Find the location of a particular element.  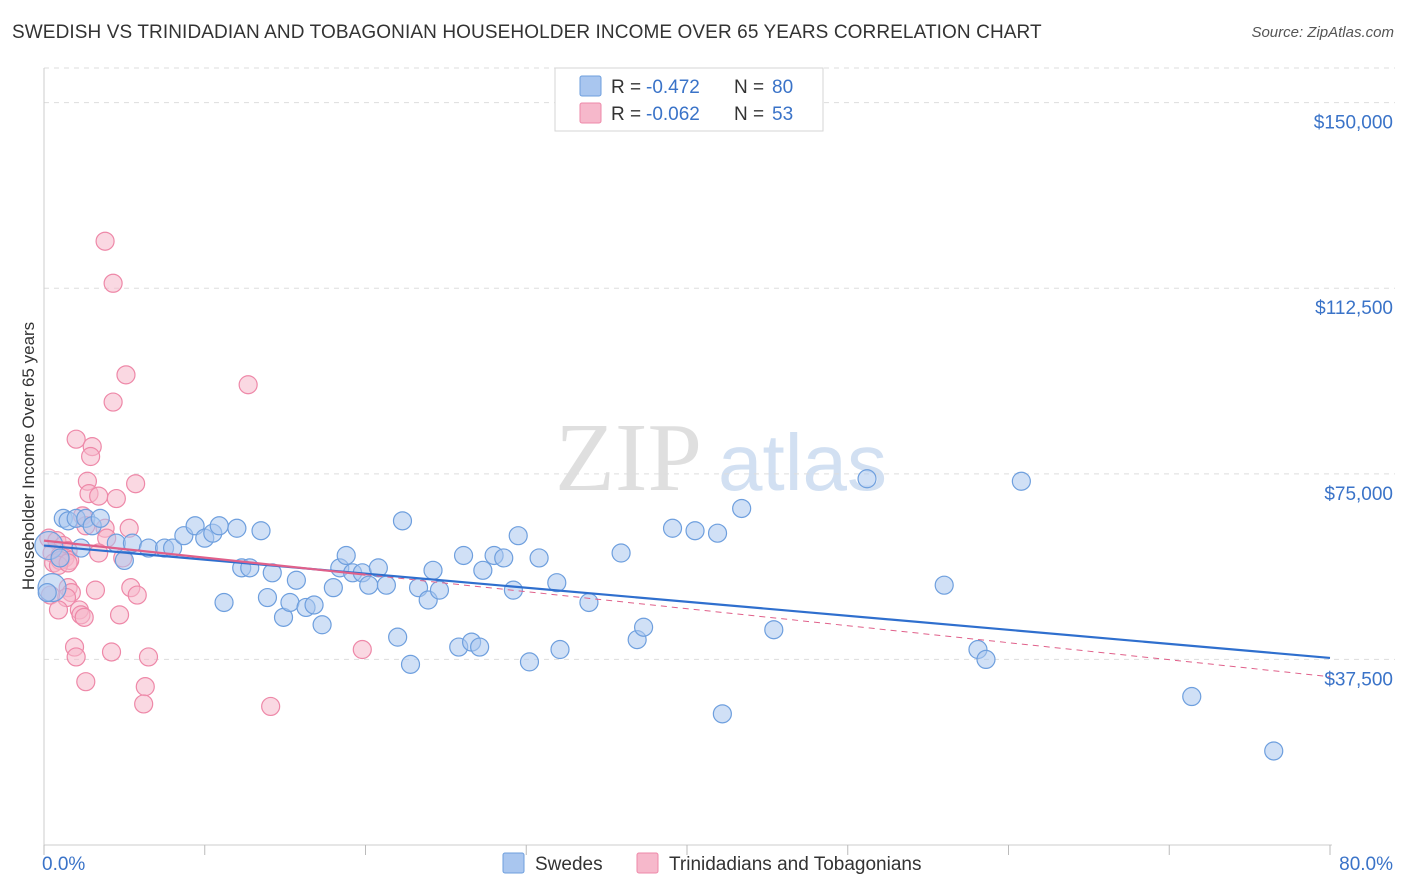

bottom-legend-label-swedes: Swedes is located at coordinates (569, 864).